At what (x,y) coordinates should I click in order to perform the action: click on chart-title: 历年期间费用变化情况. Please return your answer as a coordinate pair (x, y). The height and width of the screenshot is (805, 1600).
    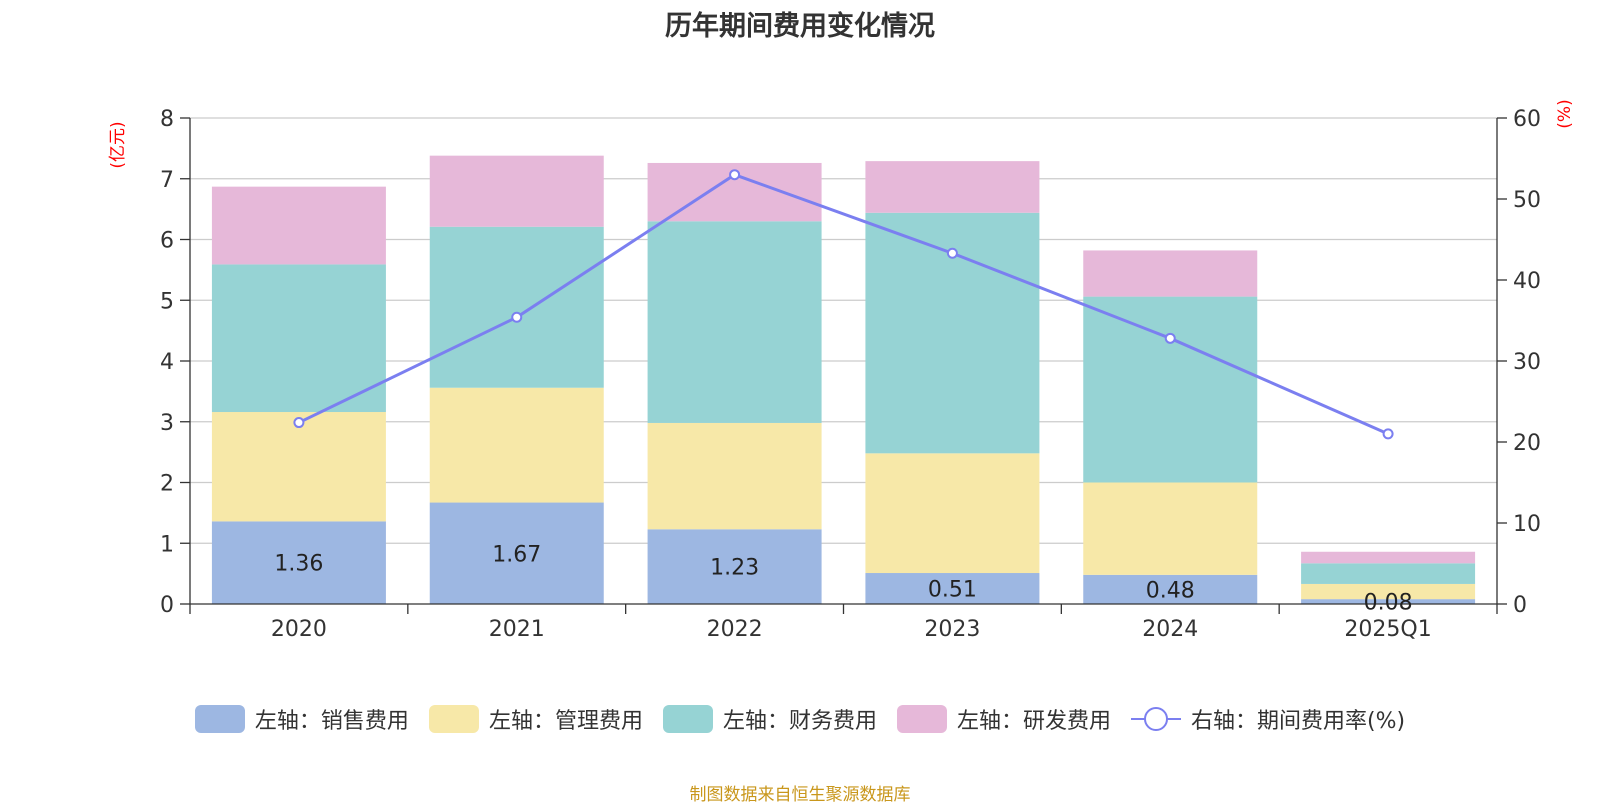
    Looking at the image, I should click on (800, 26).